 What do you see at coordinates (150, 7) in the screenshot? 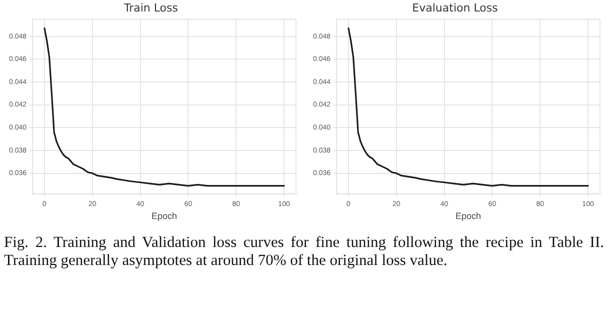
I see `chart-title: Train Loss` at bounding box center [150, 7].